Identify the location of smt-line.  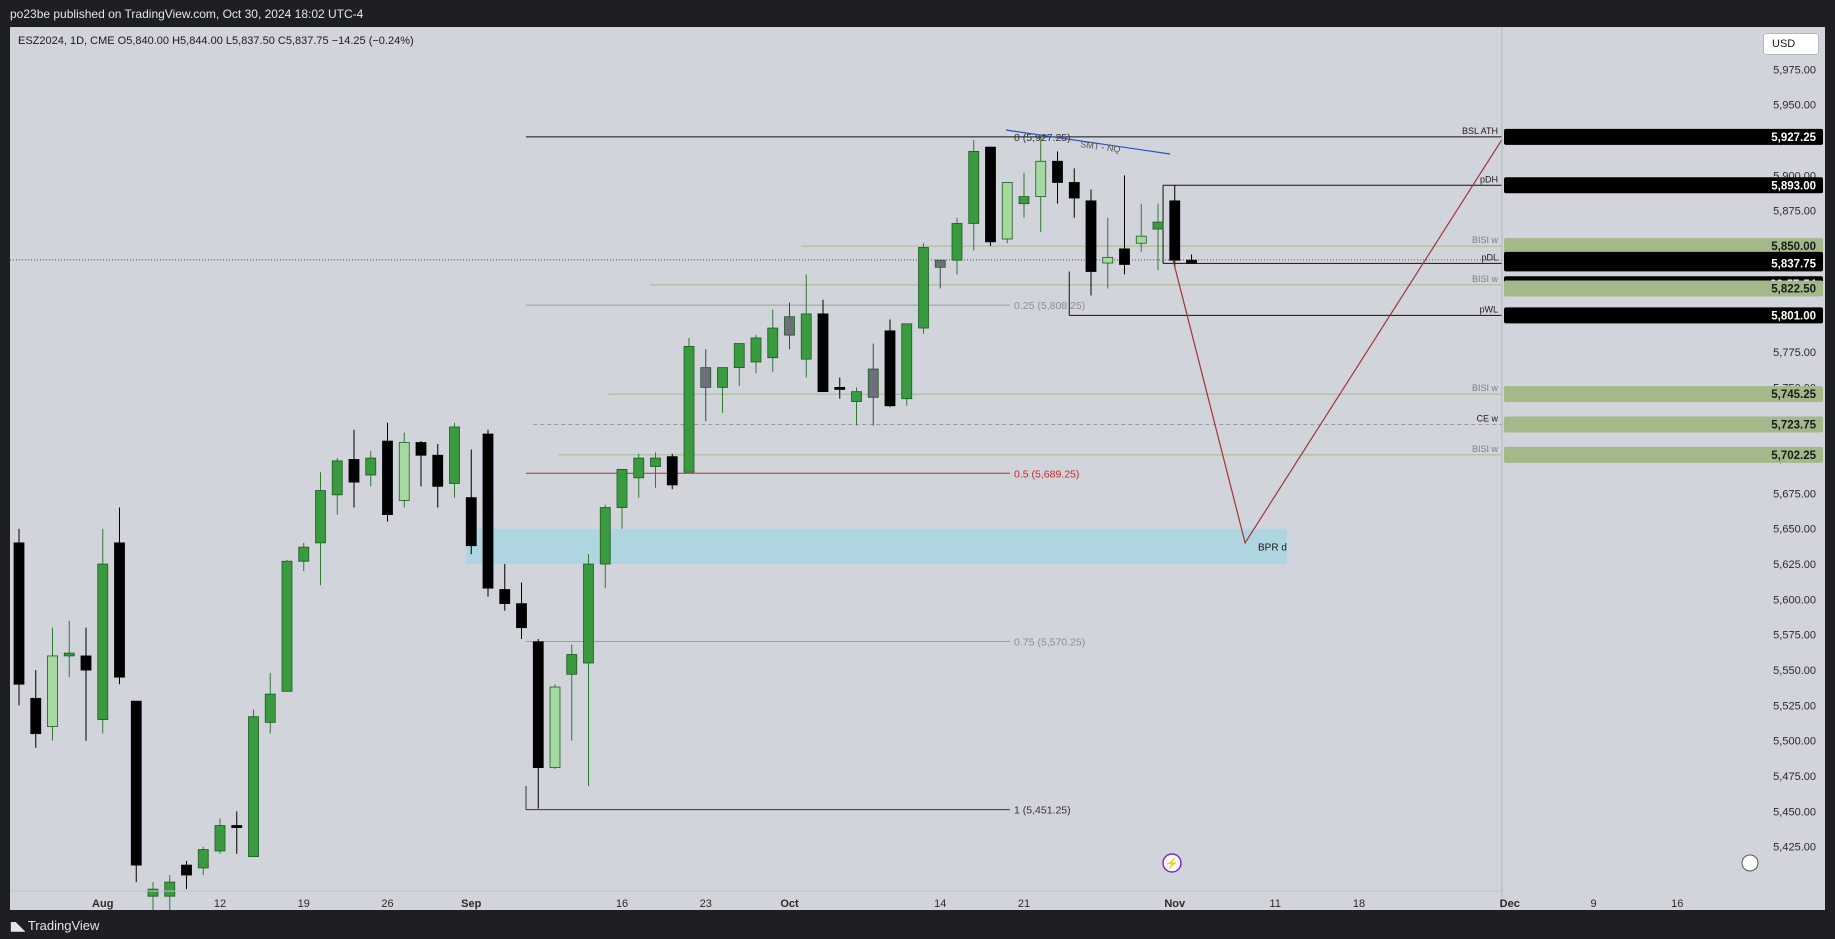
(1088, 142).